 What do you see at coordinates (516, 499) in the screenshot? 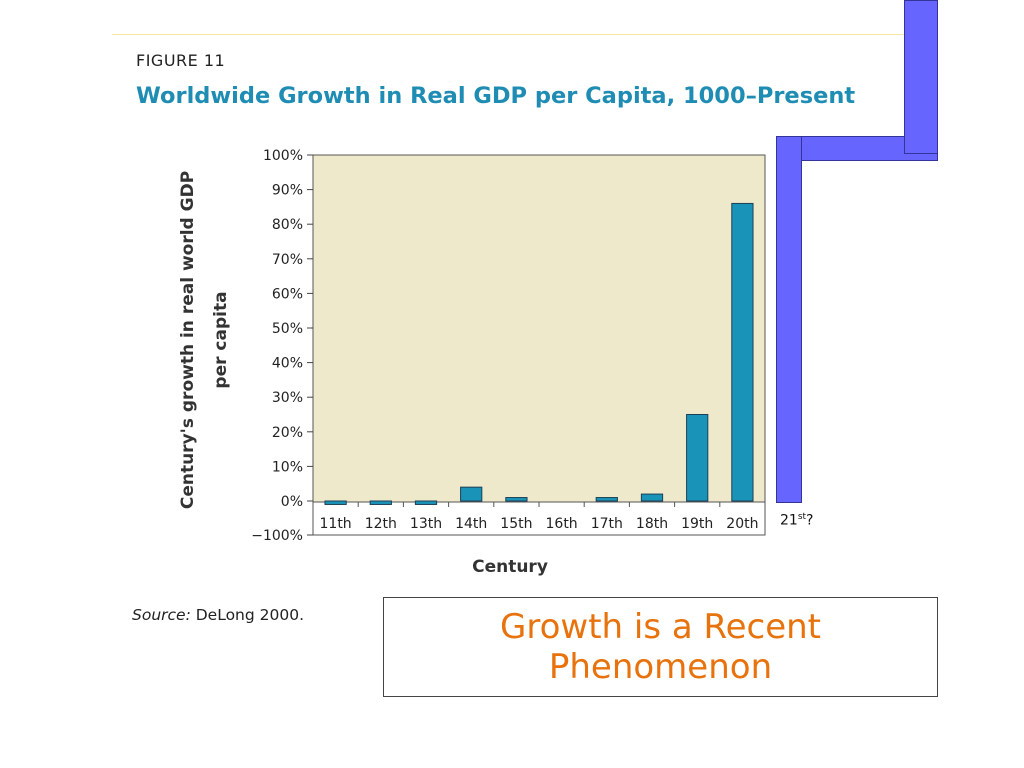
I see `bar-15th` at bounding box center [516, 499].